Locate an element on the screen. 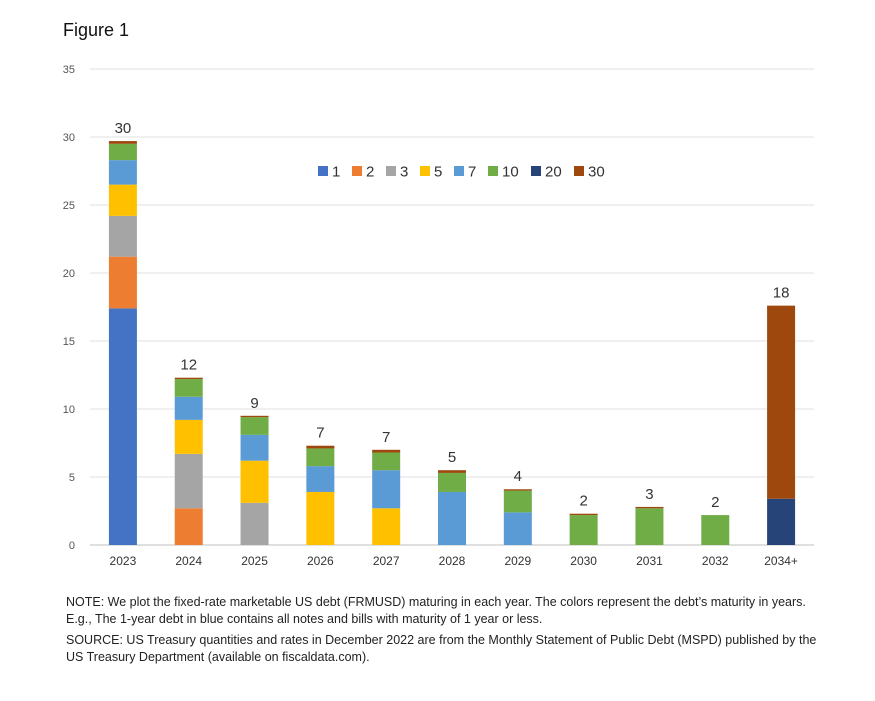 This screenshot has height=701, width=875. y-tick-label: 5 is located at coordinates (72, 478).